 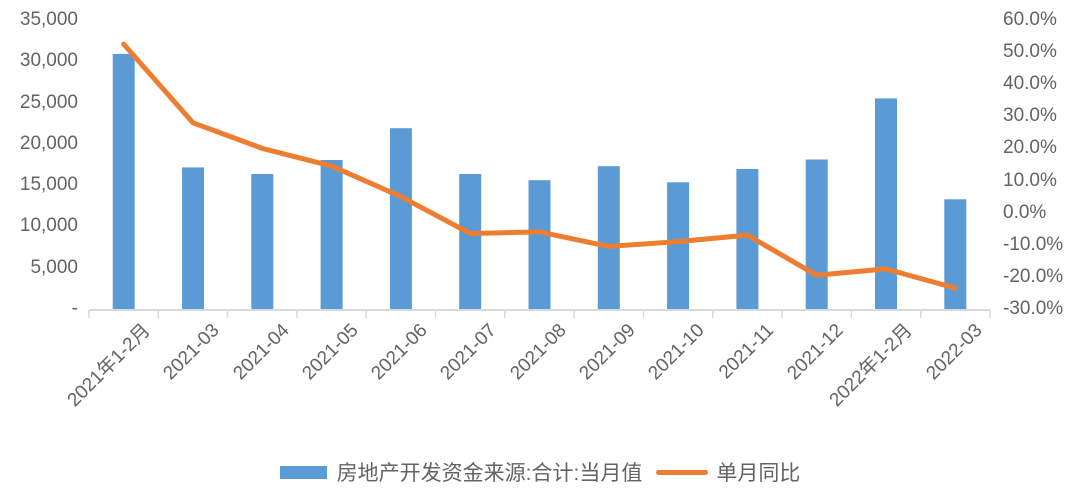 What do you see at coordinates (48, 102) in the screenshot?
I see `left-axis-label: 25,000` at bounding box center [48, 102].